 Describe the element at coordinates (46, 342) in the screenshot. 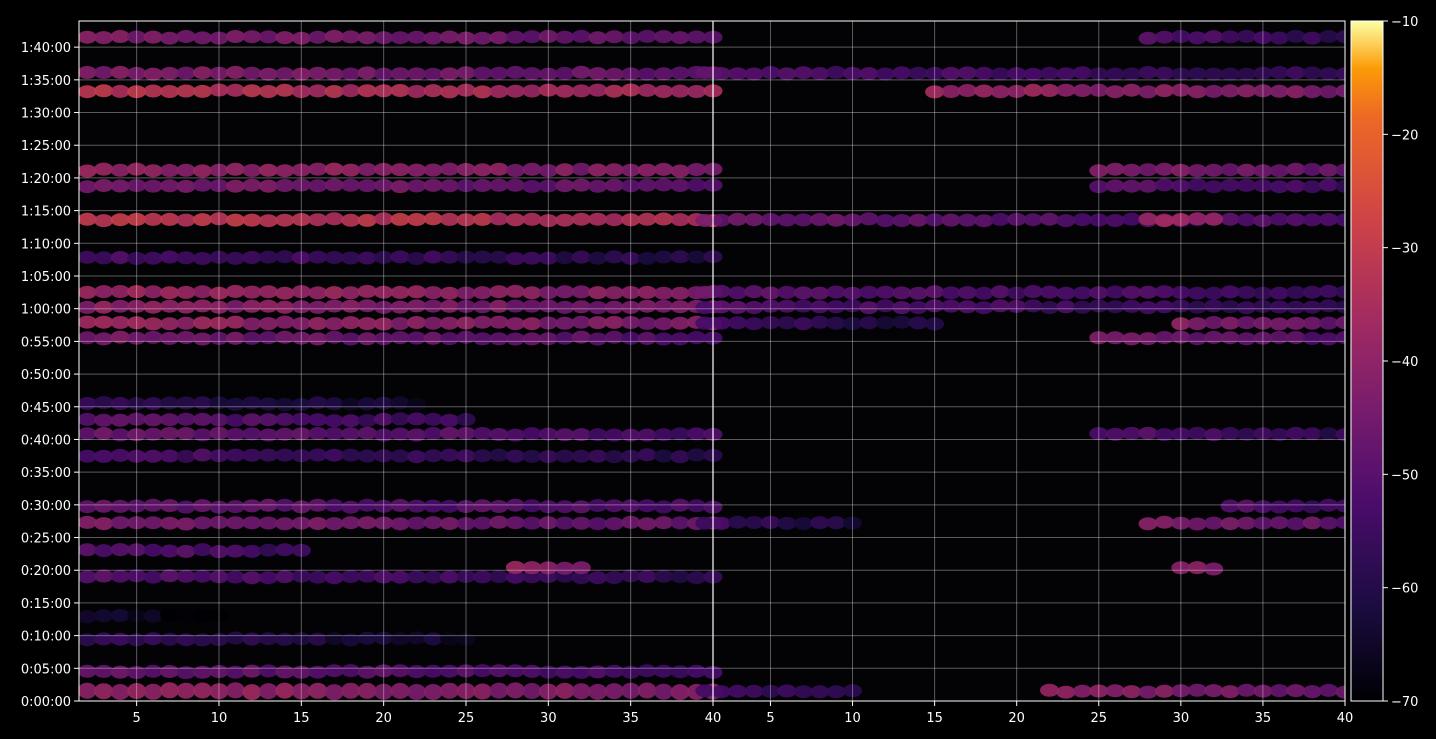

I see `y-tick-label: 0:55:00` at that location.